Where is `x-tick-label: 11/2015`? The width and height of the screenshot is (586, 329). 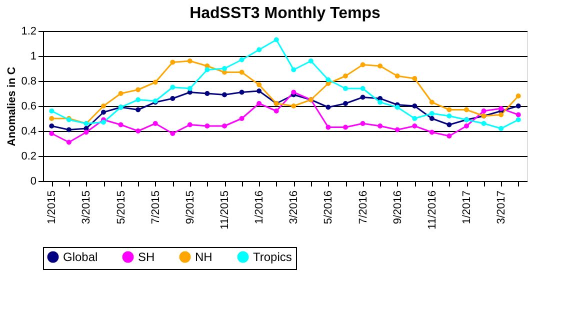 x-tick-label: 11/2015 is located at coordinates (225, 210).